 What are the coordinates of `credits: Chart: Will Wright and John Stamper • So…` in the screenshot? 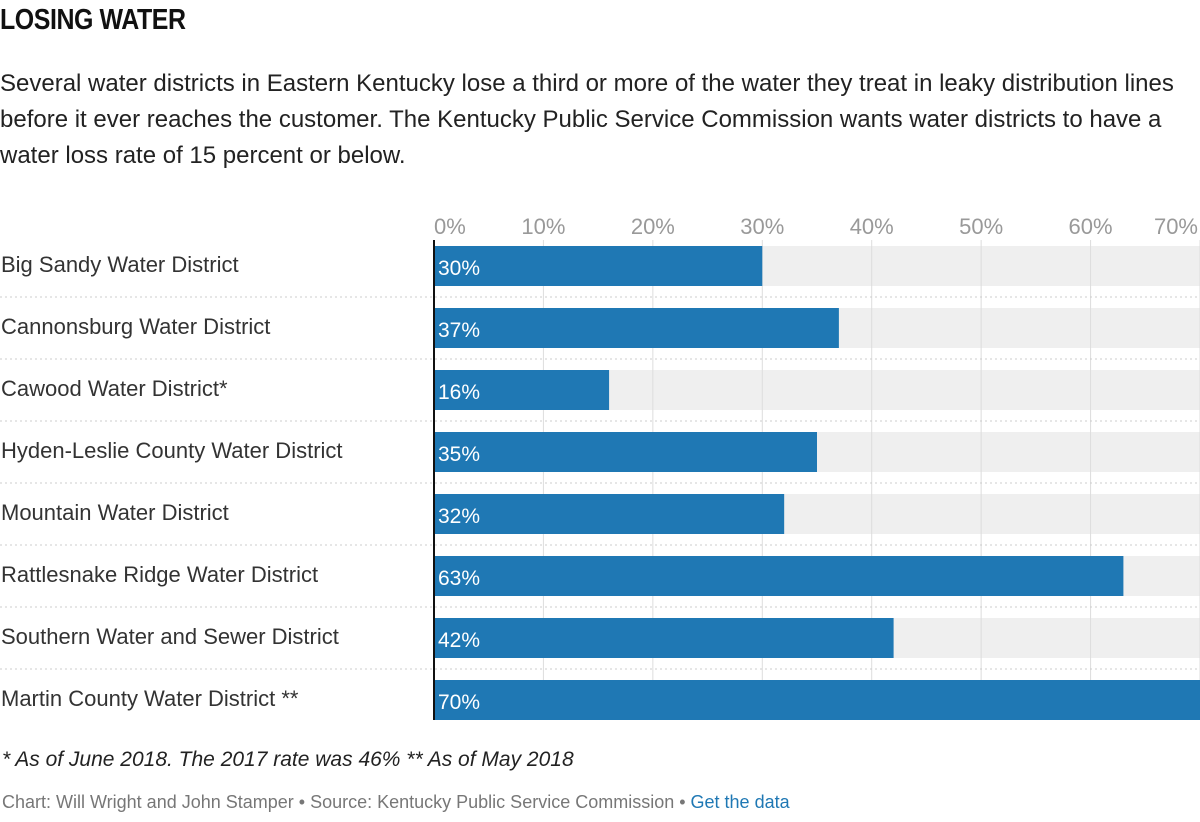 It's located at (396, 802).